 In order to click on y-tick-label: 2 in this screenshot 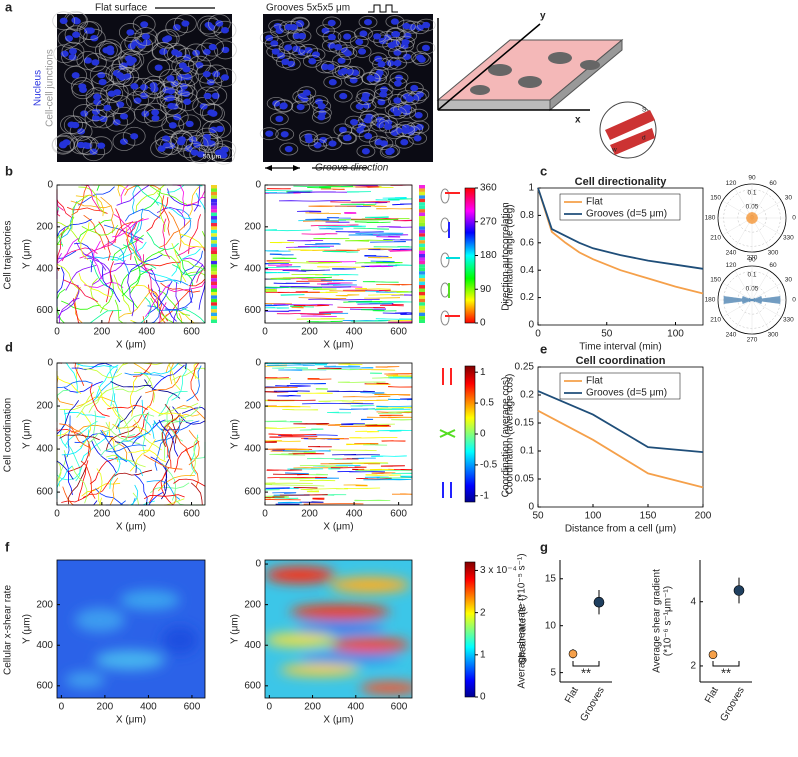, I will do `click(693, 666)`.